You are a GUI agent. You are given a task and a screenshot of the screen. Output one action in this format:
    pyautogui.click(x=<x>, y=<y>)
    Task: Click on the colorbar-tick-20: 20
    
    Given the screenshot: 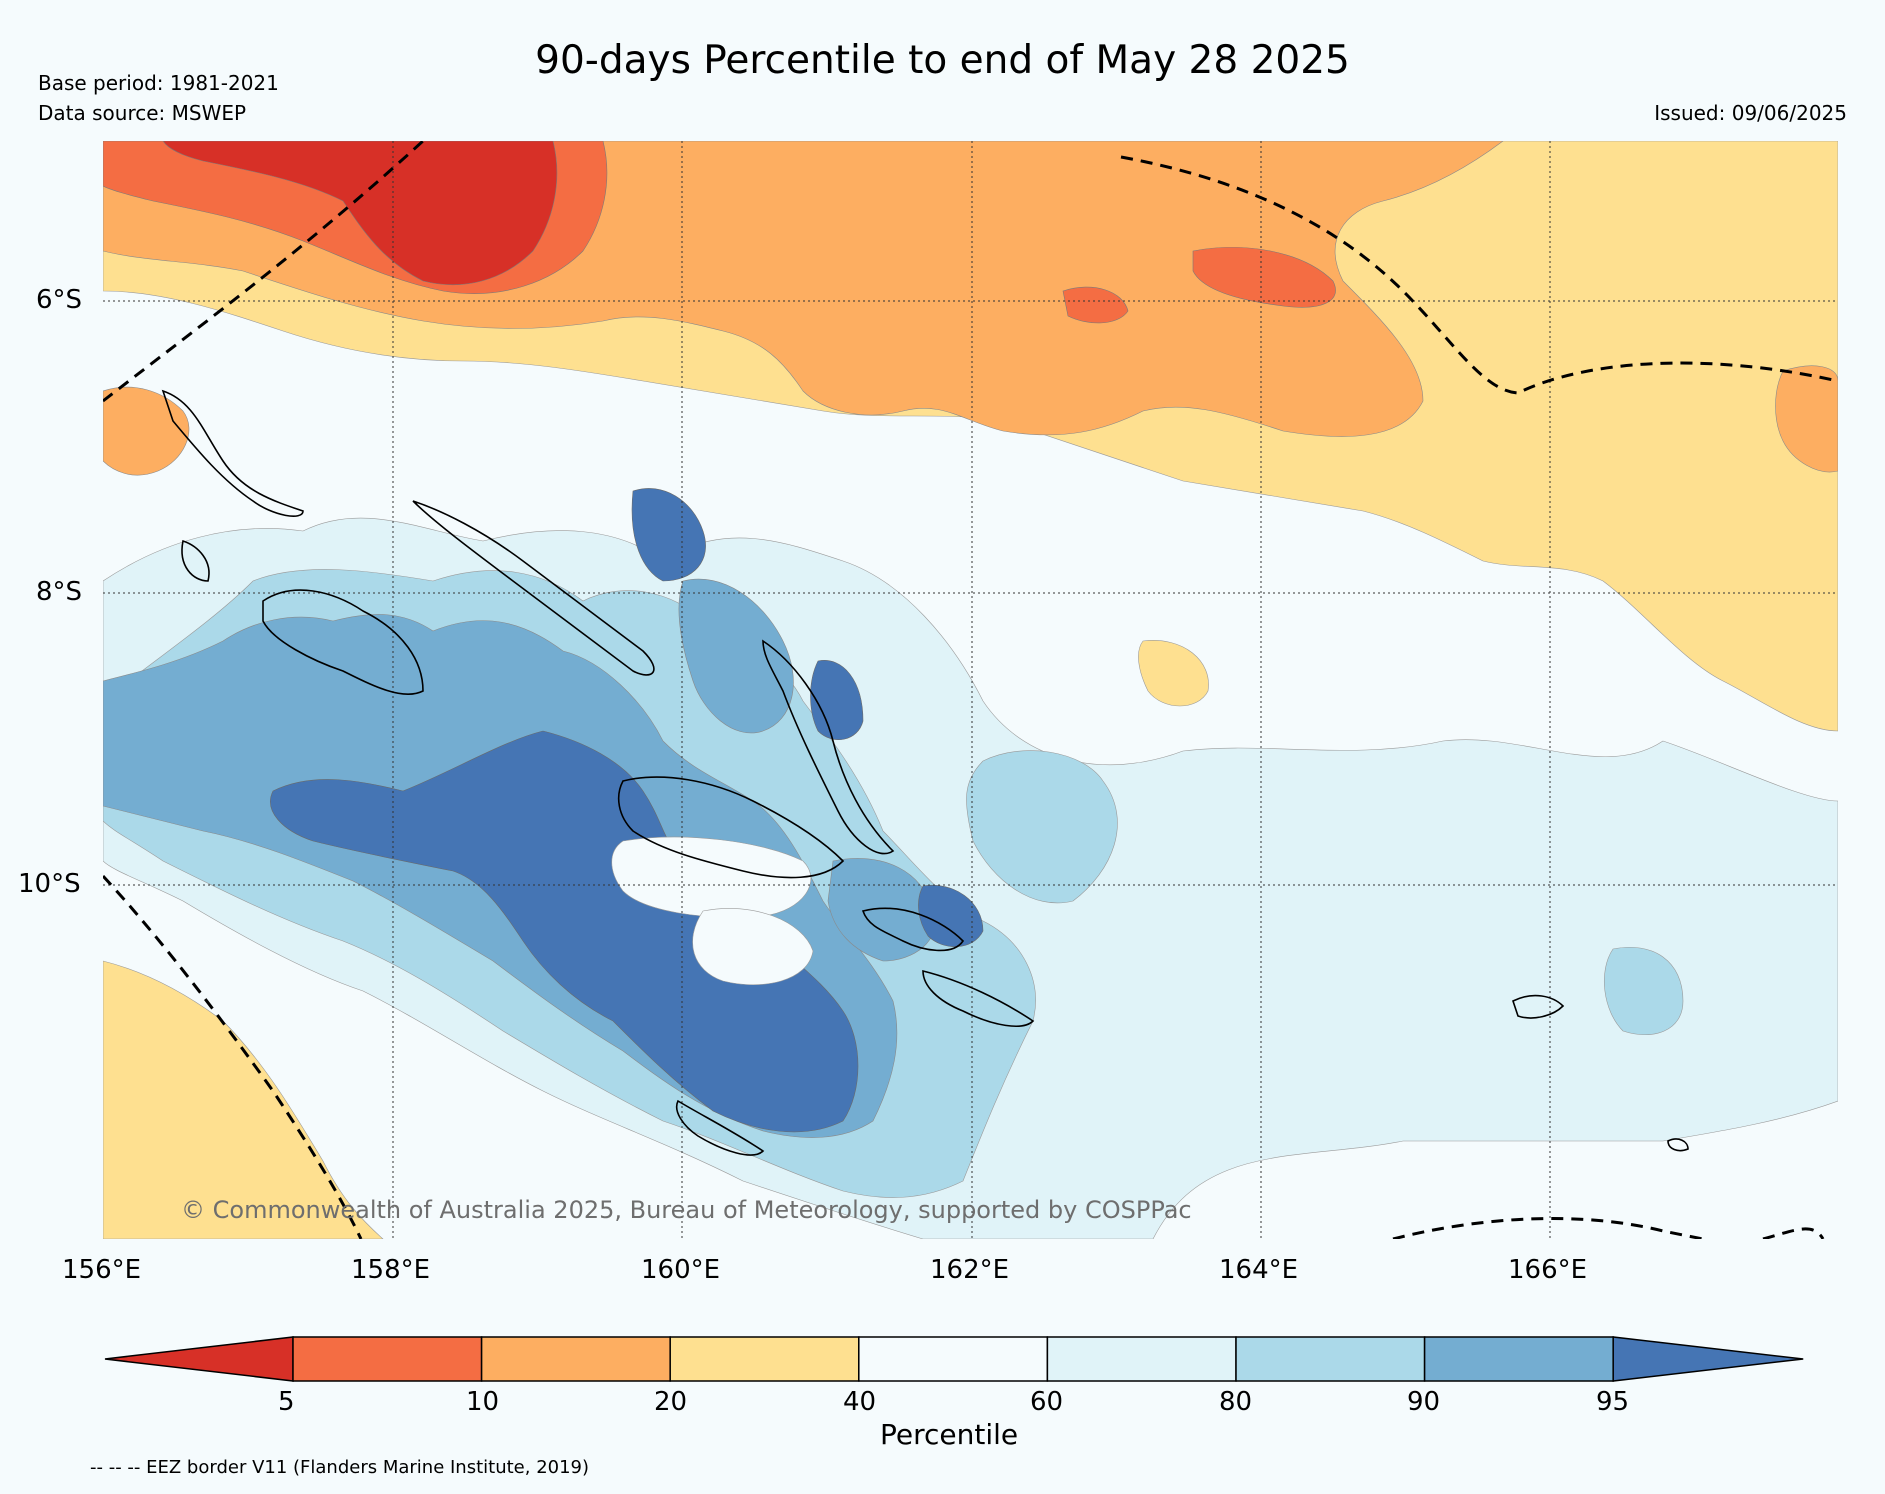 What is the action you would take?
    pyautogui.click(x=671, y=1402)
    